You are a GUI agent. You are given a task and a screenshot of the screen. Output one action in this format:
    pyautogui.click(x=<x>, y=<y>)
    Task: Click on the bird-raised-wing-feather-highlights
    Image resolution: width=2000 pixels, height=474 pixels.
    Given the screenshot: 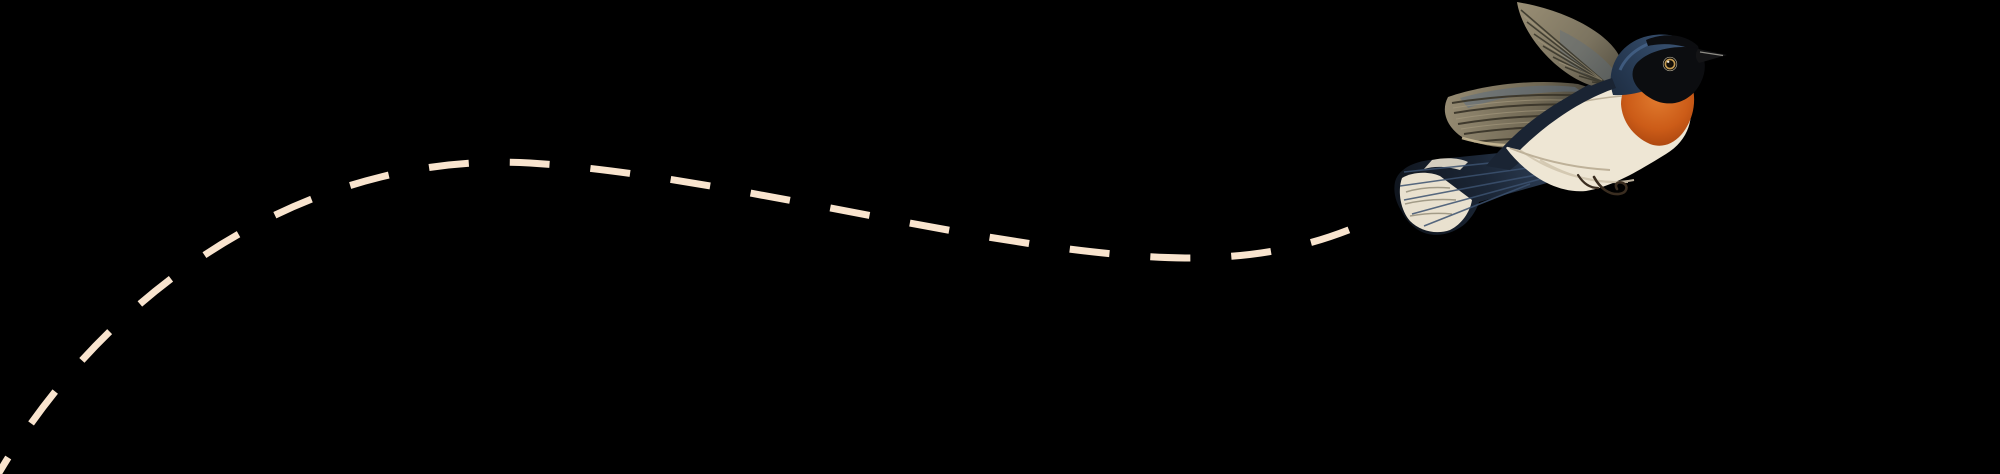 What is the action you would take?
    pyautogui.click(x=1563, y=48)
    